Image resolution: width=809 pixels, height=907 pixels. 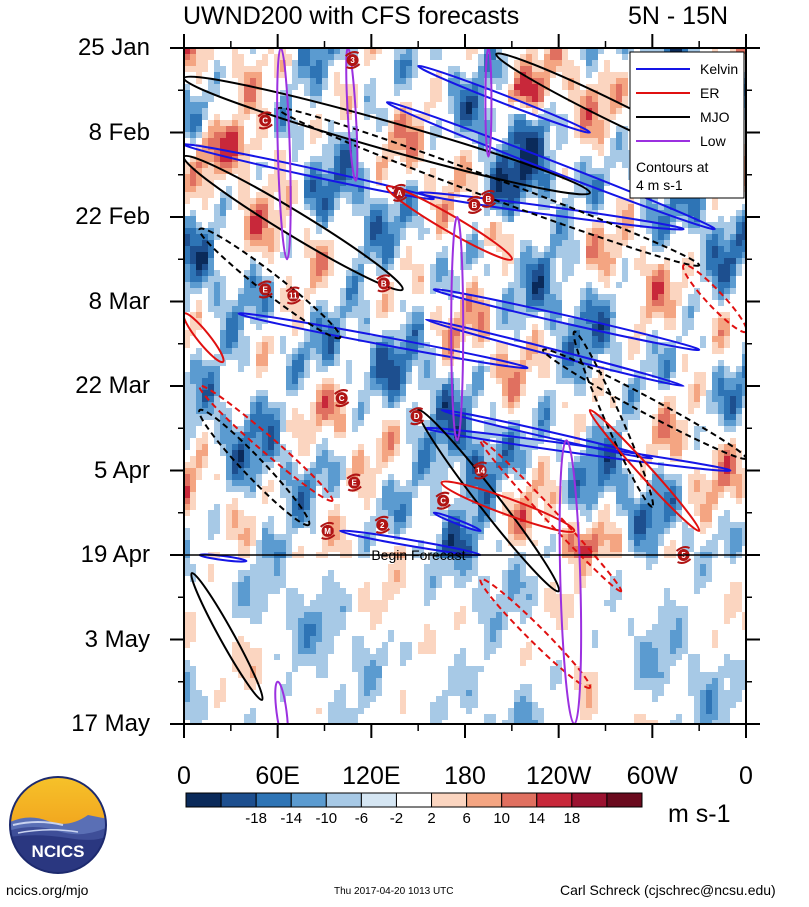 What do you see at coordinates (121, 470) in the screenshot?
I see `y-tick-label: 5 Apr` at bounding box center [121, 470].